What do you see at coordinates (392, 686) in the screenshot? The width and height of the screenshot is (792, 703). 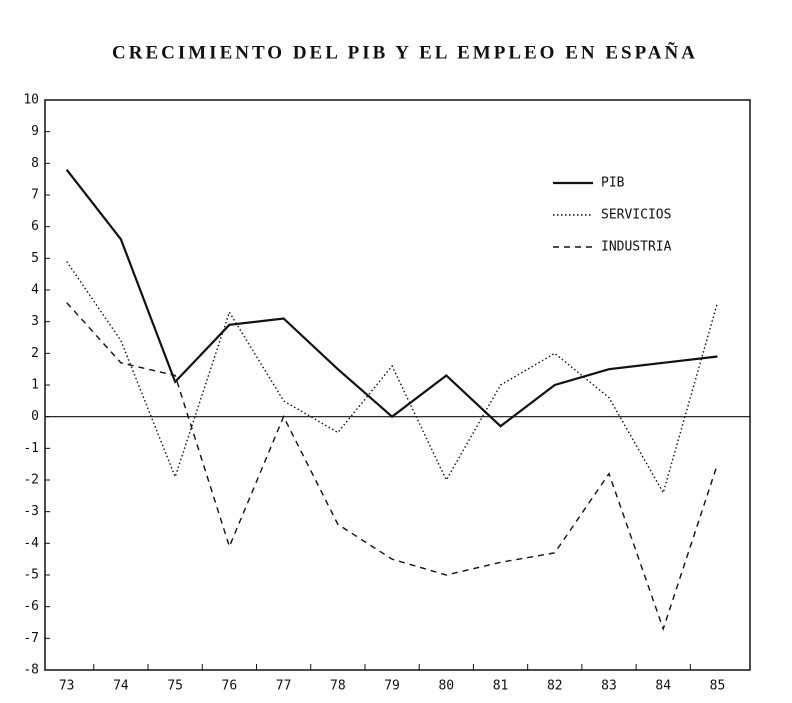 I see `x-tick-label: 79` at bounding box center [392, 686].